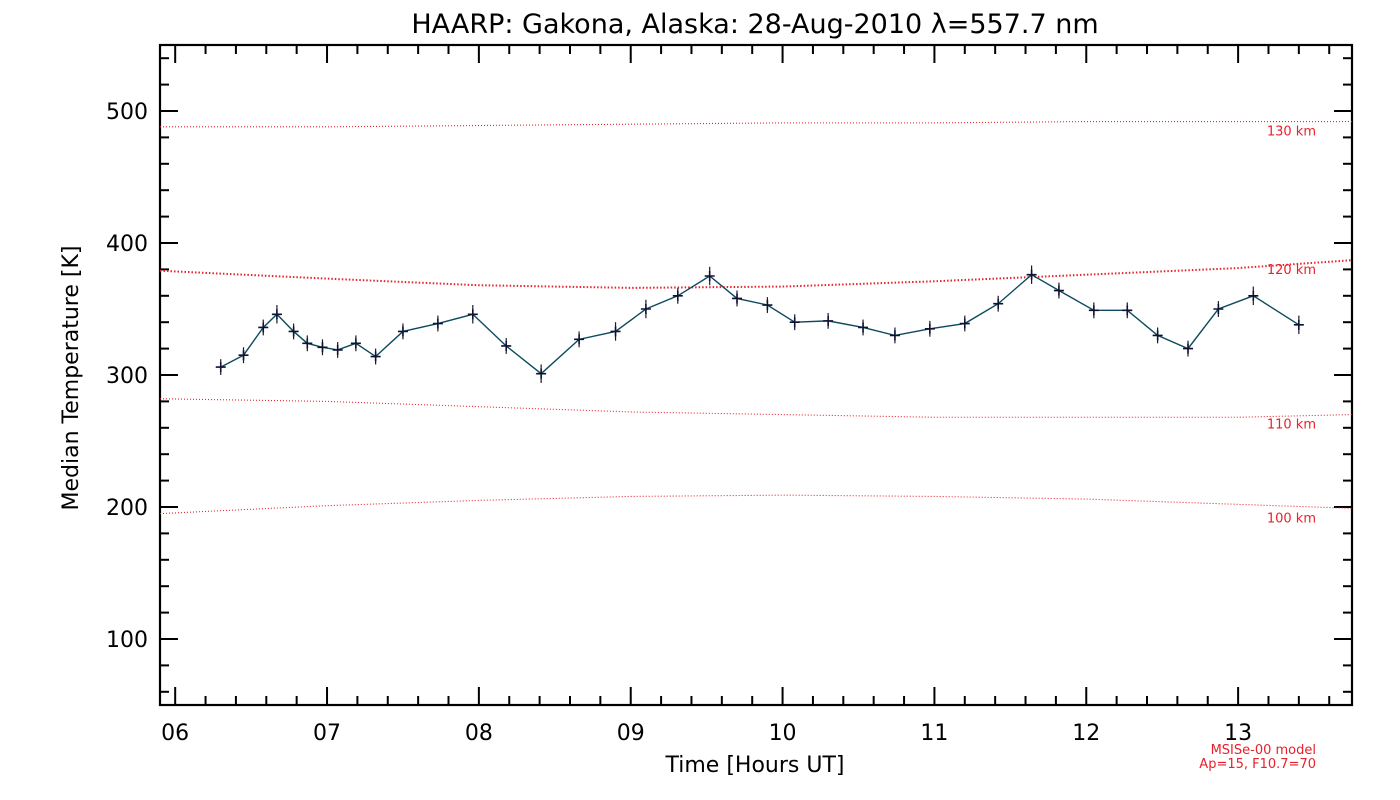  Describe the element at coordinates (755, 765) in the screenshot. I see `x-axis-label: Time [Hours UT]` at that location.